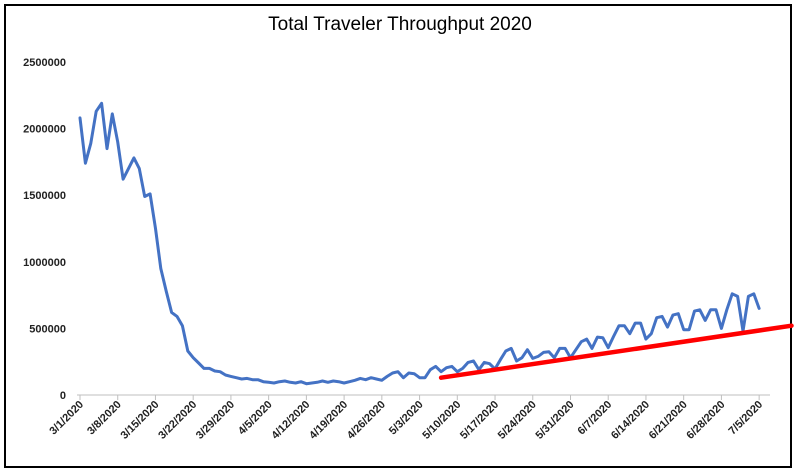 The image size is (800, 472). Describe the element at coordinates (479, 420) in the screenshot. I see `x-tick-label: 5/17/2020` at that location.